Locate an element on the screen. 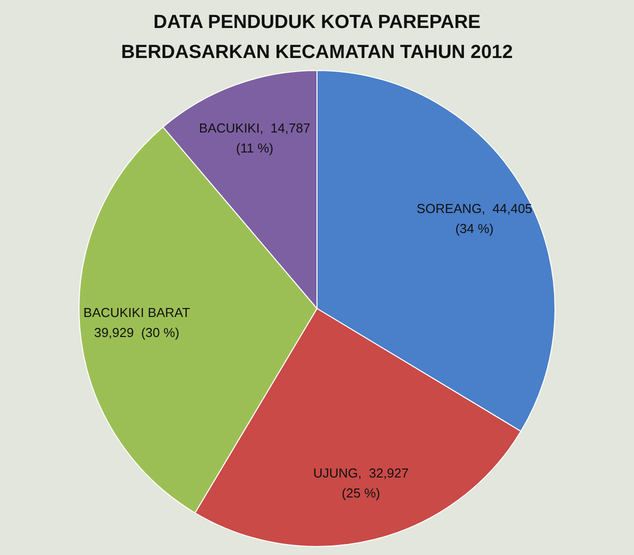 This screenshot has width=634, height=555. data-label: 39,929 (30 %) is located at coordinates (137, 332).